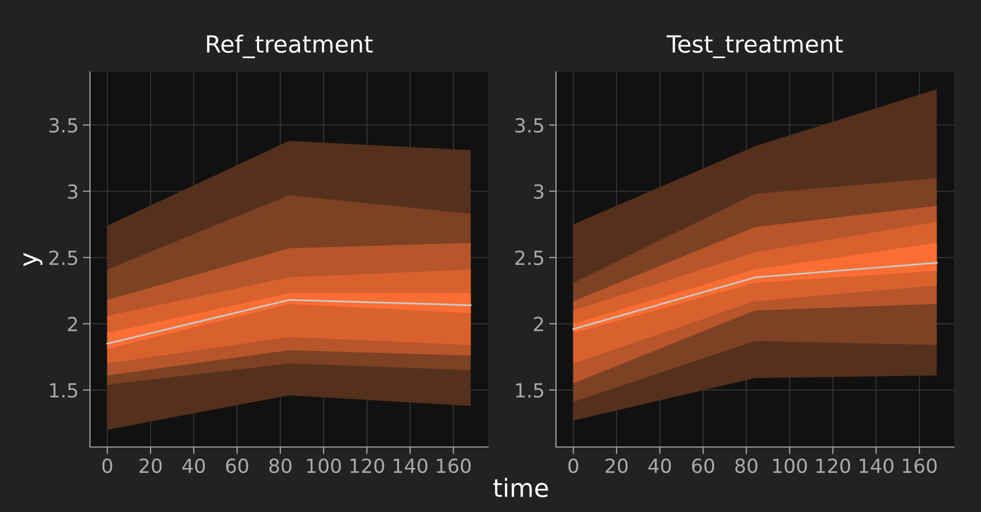 The height and width of the screenshot is (512, 981). Describe the element at coordinates (520, 488) in the screenshot. I see `x-axis-title: time` at that location.